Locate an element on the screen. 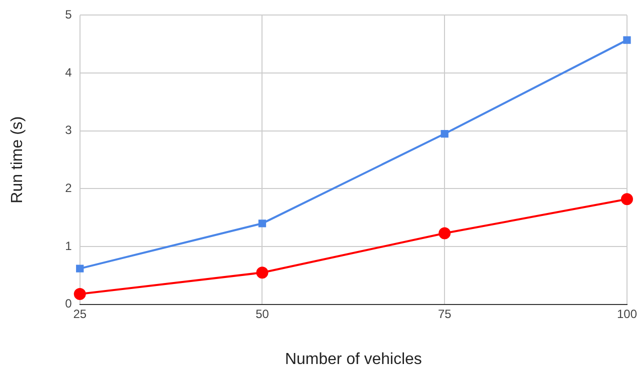 This screenshot has height=373, width=640. y-tick-label: 0 is located at coordinates (68, 303).